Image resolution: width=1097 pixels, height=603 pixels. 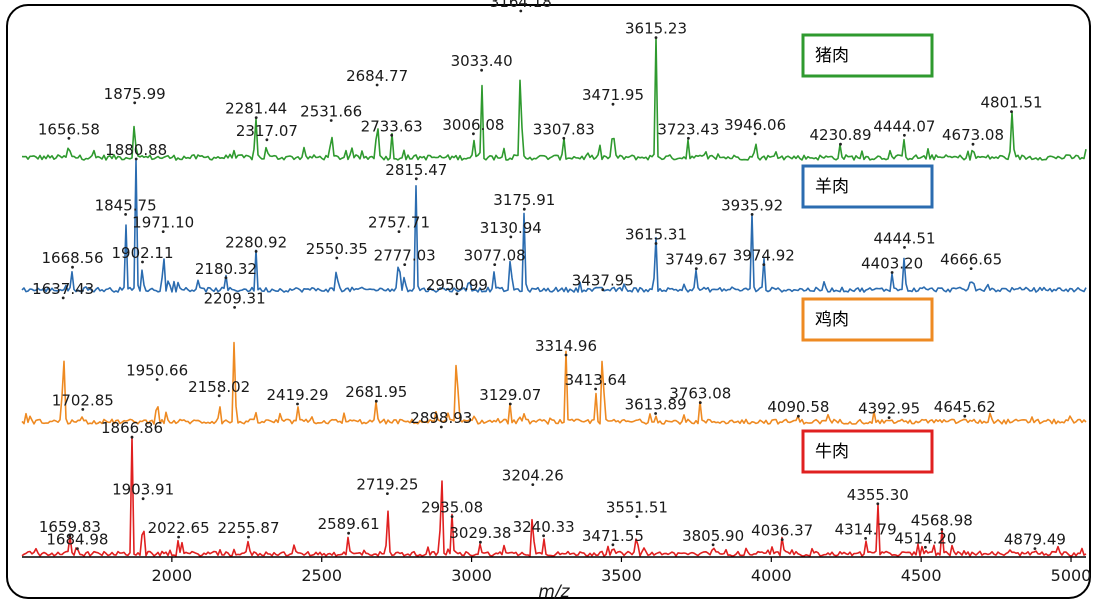 What do you see at coordinates (925, 538) in the screenshot?
I see `peak-label: 4514.20` at bounding box center [925, 538].